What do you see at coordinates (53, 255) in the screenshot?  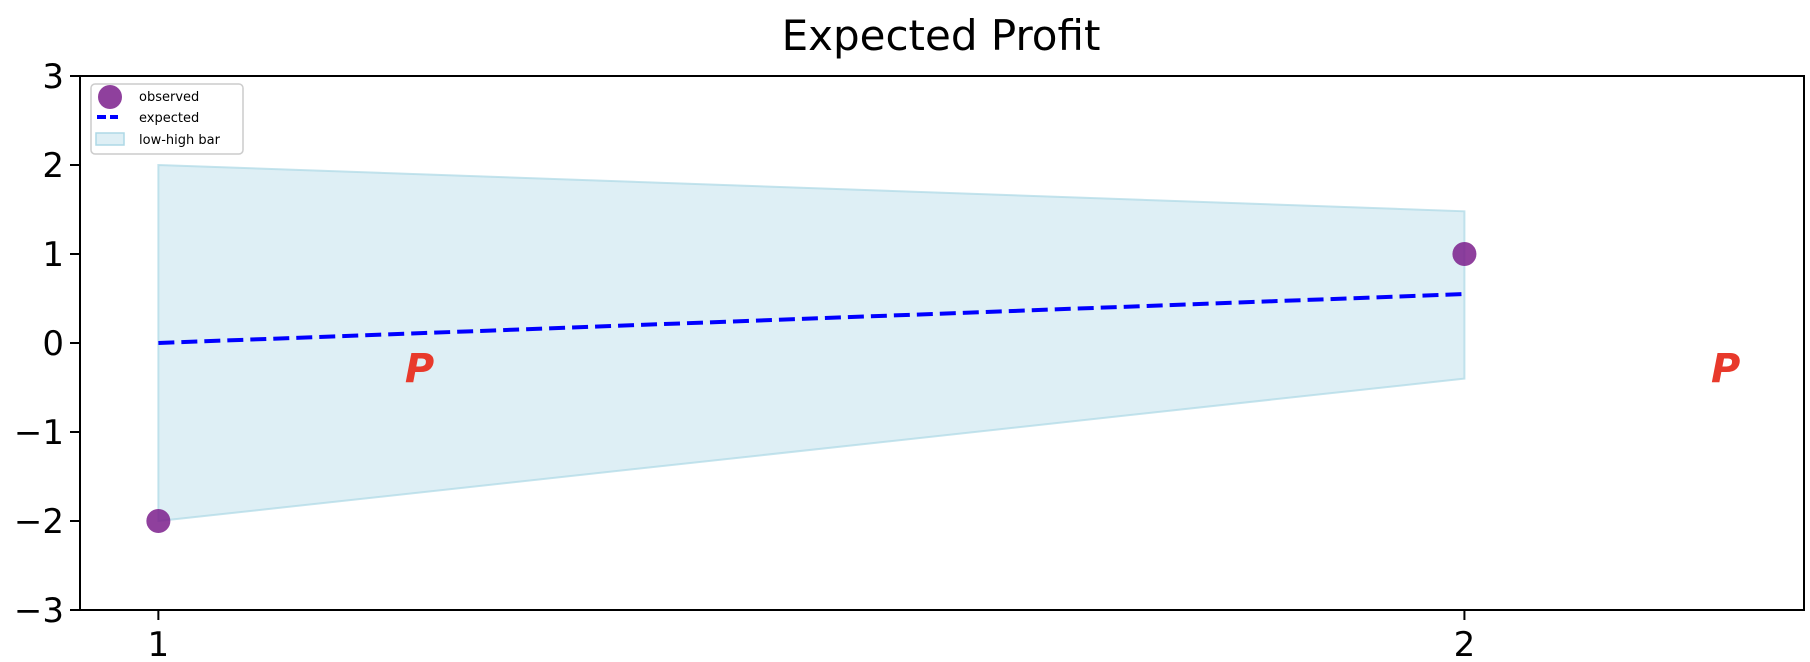 I see `y-tick-label: 1` at bounding box center [53, 255].